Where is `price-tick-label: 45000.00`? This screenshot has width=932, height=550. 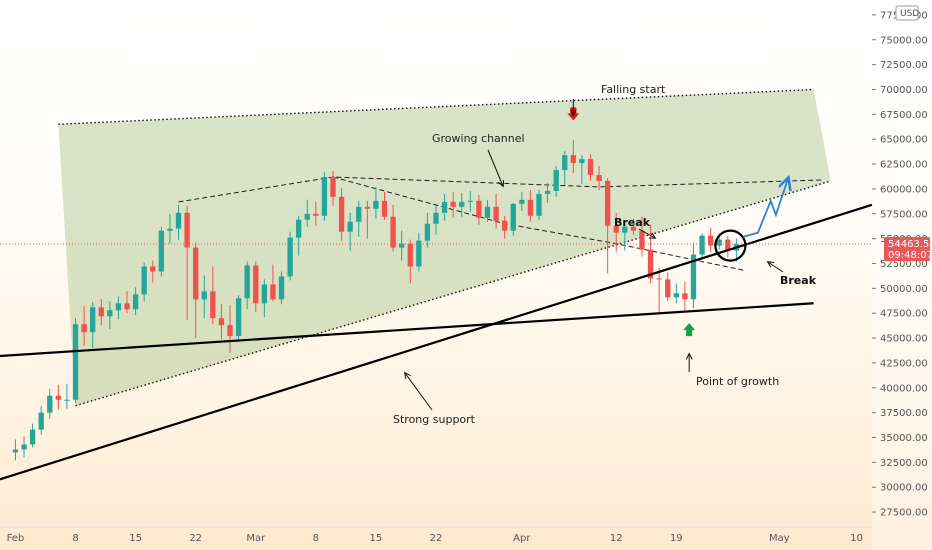
price-tick-label: 45000.00 is located at coordinates (904, 339).